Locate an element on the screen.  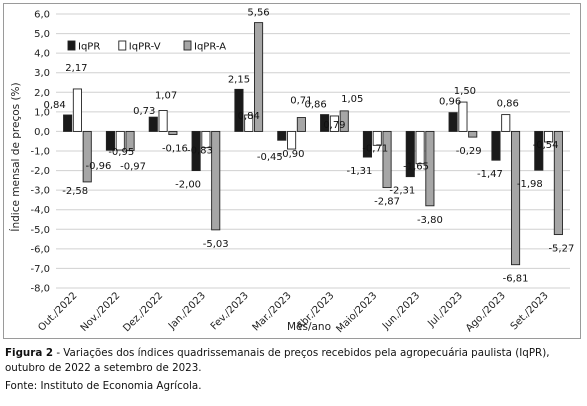
y-tick-label: 5,0 is located at coordinates (42, 34).